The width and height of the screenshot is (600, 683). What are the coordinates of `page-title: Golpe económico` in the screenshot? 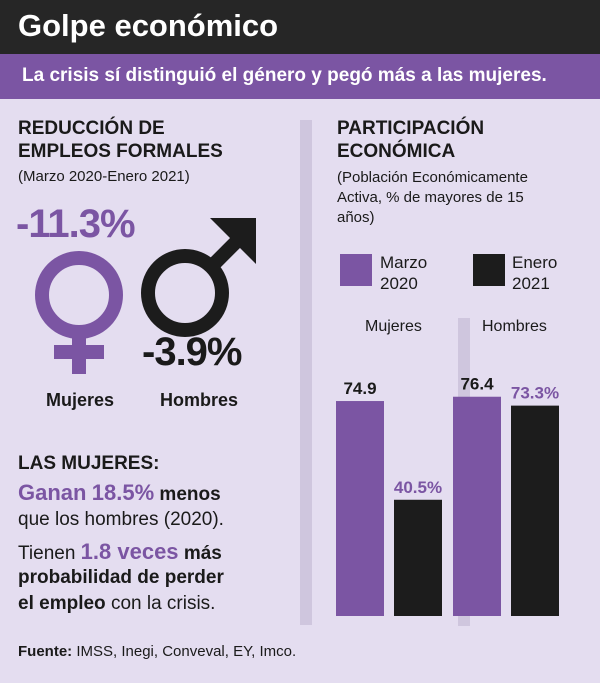 It's located at (148, 25).